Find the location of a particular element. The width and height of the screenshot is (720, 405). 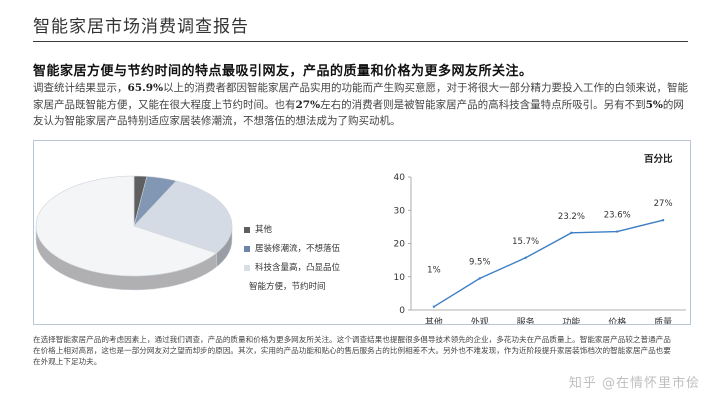

legend-label: 科技含量高，凸显品位 is located at coordinates (298, 268).